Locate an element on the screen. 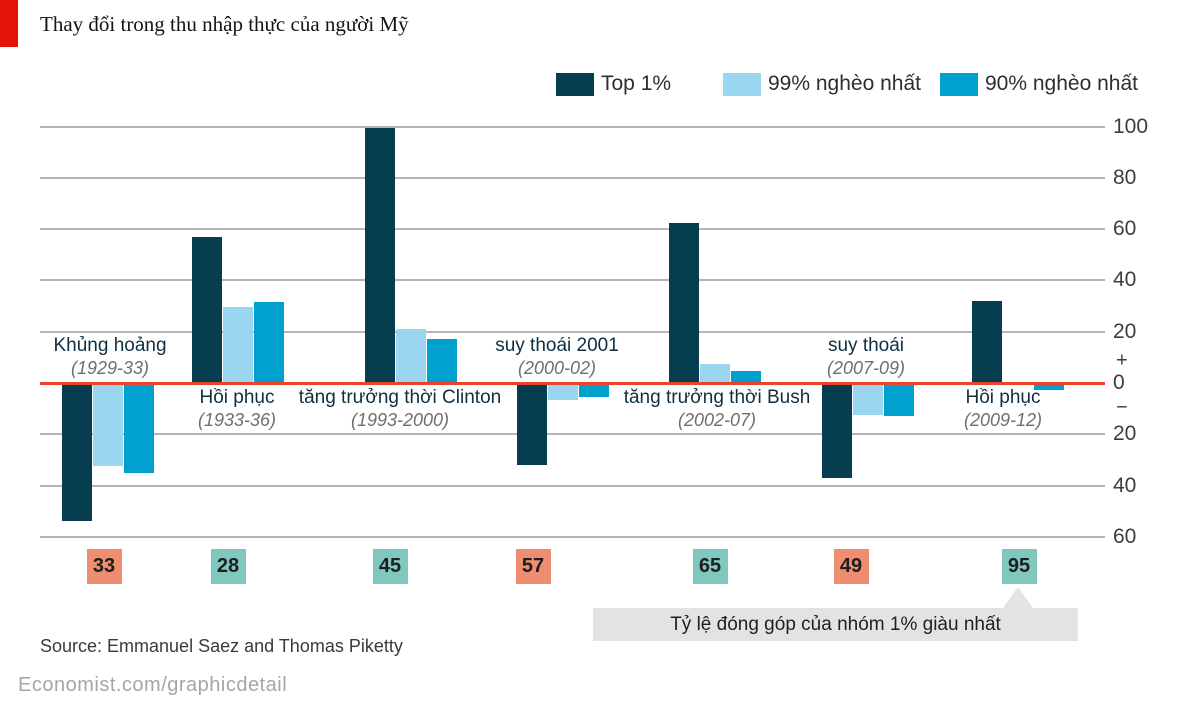 The width and height of the screenshot is (1190, 706). y-axis-plus-sign: + is located at coordinates (1122, 360).